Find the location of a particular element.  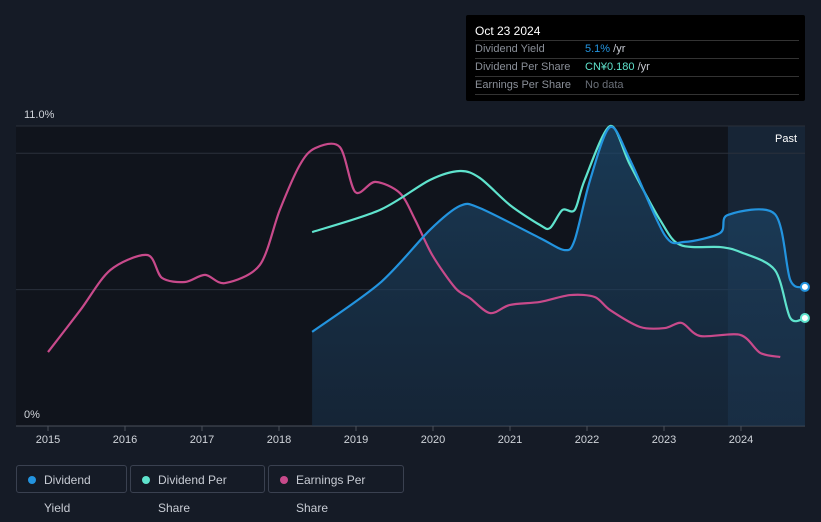

tooltip-row-dividend-yield: Dividend Yield 5.1% /yr is located at coordinates (637, 49).